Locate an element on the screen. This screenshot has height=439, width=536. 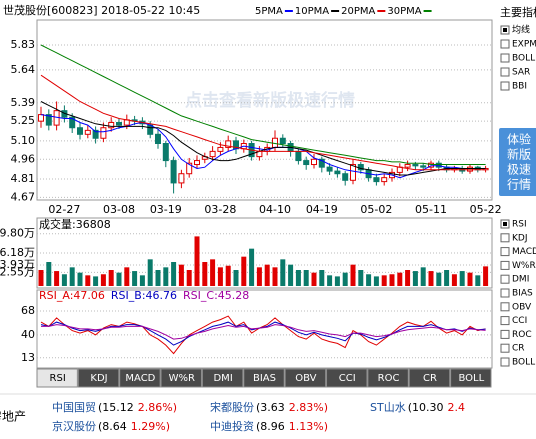
sidebar-item: RSI is located at coordinates (519, 225).